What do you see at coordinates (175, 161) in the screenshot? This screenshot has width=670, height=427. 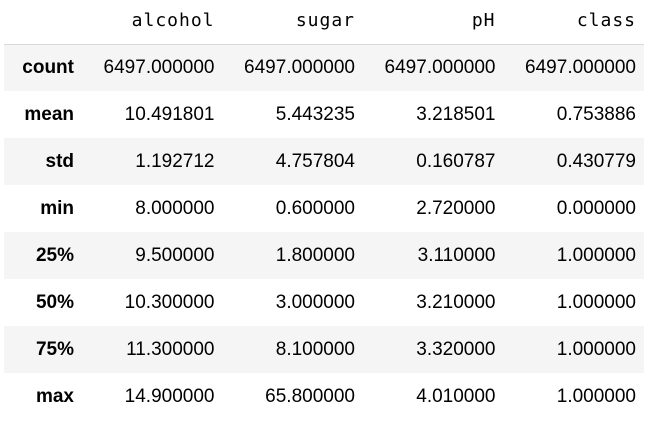 I see `cell-alcohol: 1.192712` at bounding box center [175, 161].